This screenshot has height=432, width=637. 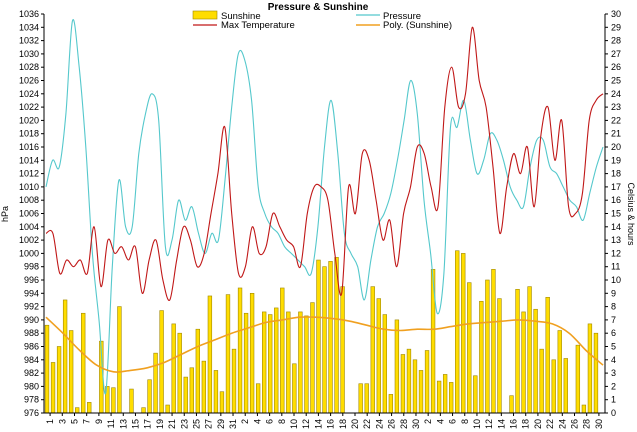 What do you see at coordinates (87, 421) in the screenshot?
I see `x-tick-label: 7` at bounding box center [87, 421].